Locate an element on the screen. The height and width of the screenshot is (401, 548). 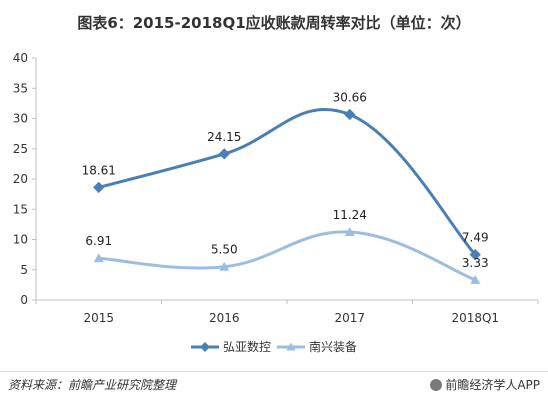
y-tick-label: 25 is located at coordinates (20, 149).